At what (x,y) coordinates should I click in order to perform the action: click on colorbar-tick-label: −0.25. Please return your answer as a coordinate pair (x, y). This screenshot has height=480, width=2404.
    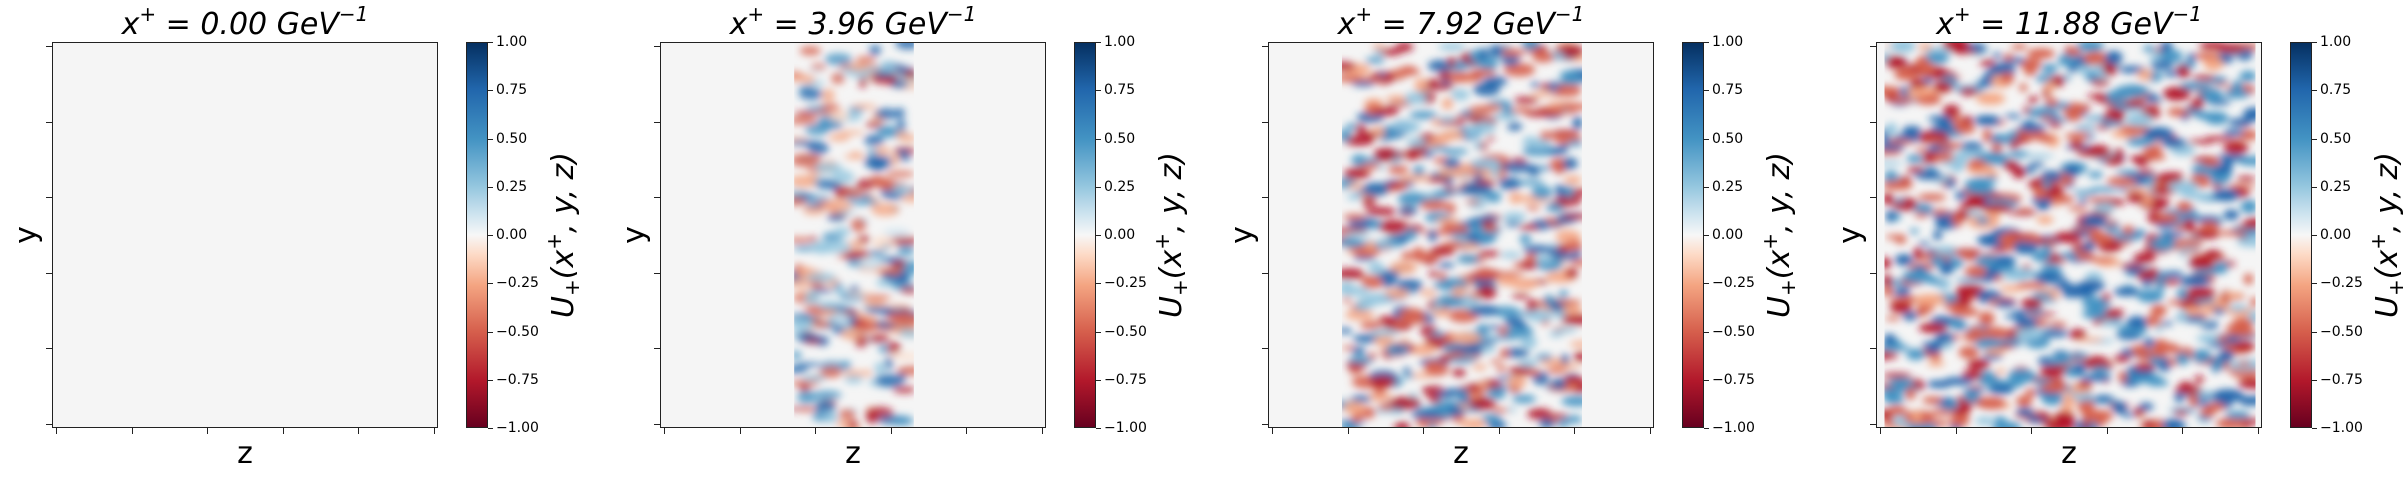
    Looking at the image, I should click on (1733, 283).